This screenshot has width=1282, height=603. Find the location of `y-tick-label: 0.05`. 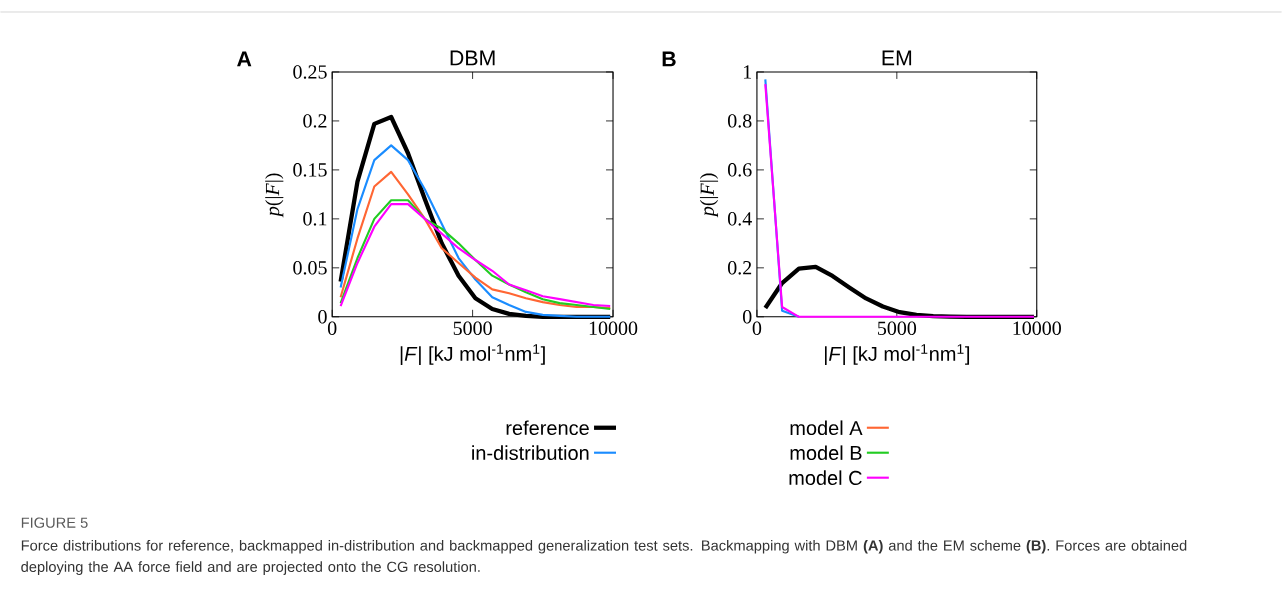

y-tick-label: 0.05 is located at coordinates (310, 268).